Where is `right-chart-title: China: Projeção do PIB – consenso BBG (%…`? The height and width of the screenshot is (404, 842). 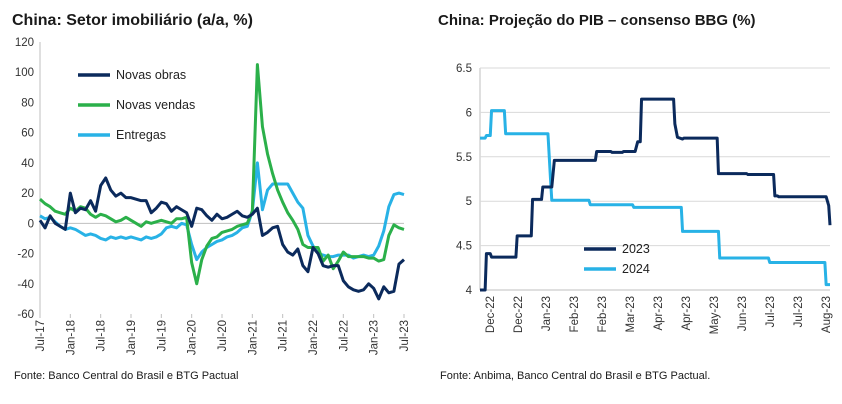
right-chart-title: China: Projeção do PIB – consenso BBG (%… is located at coordinates (597, 20).